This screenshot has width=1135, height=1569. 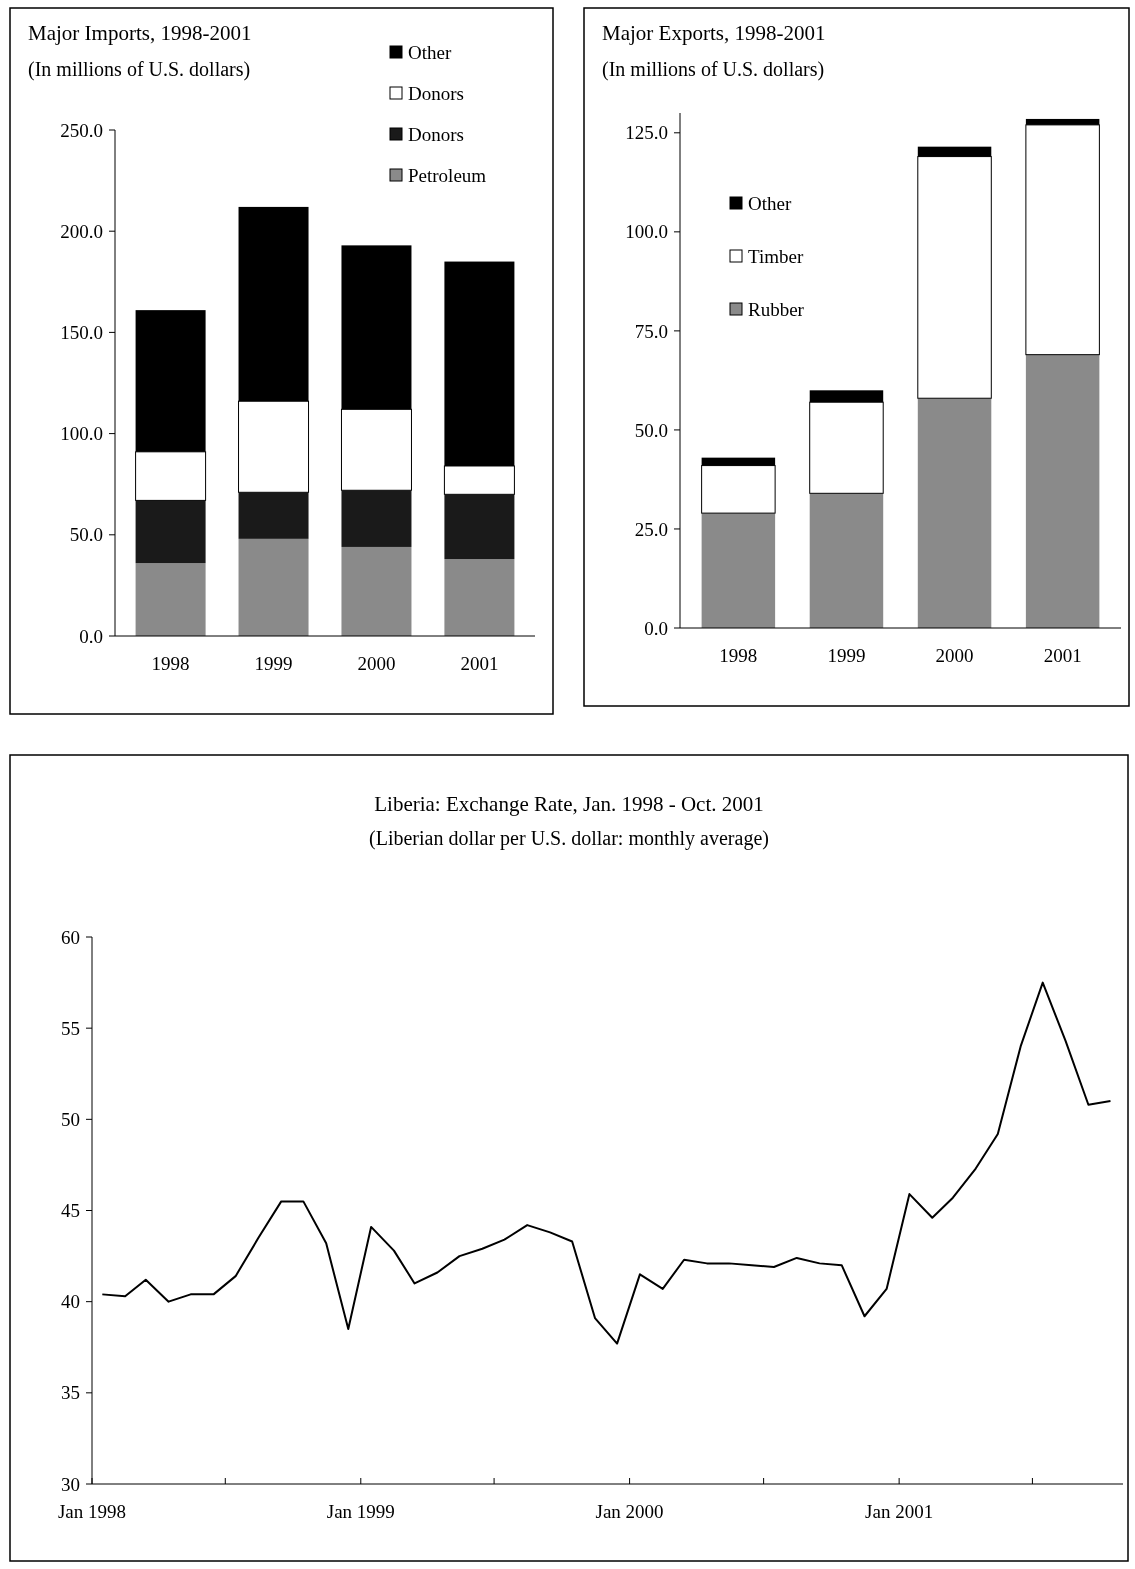 I want to click on y-tick-label: 35, so click(x=70, y=1393).